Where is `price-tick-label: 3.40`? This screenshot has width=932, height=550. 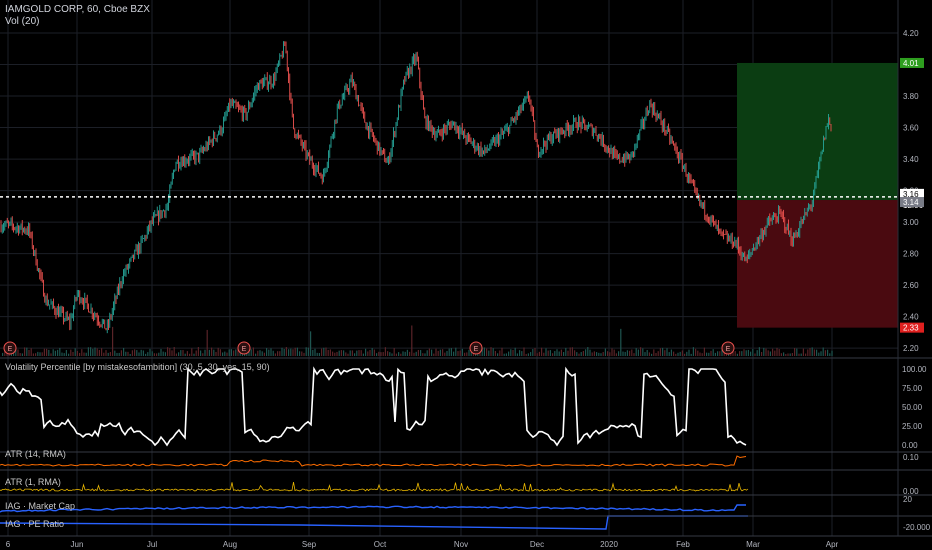 price-tick-label: 3.40 is located at coordinates (911, 159).